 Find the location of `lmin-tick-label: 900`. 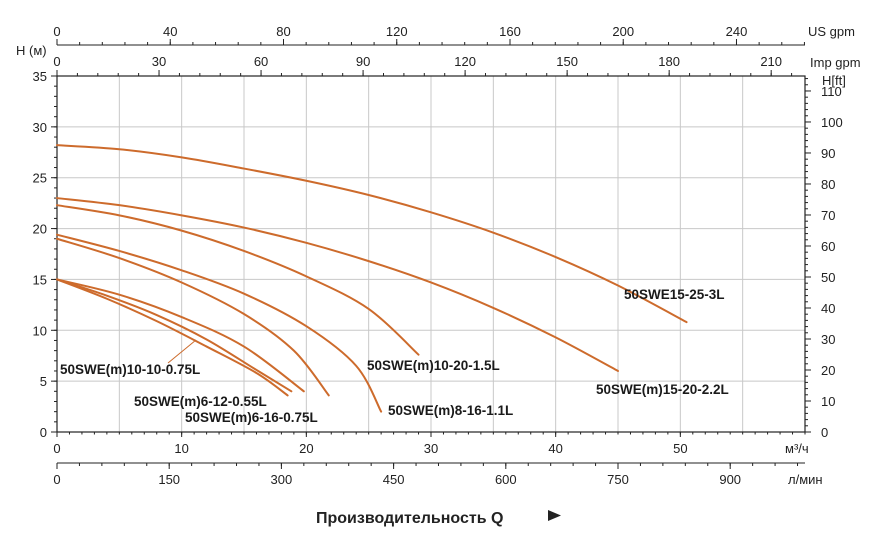

lmin-tick-label: 900 is located at coordinates (730, 479).